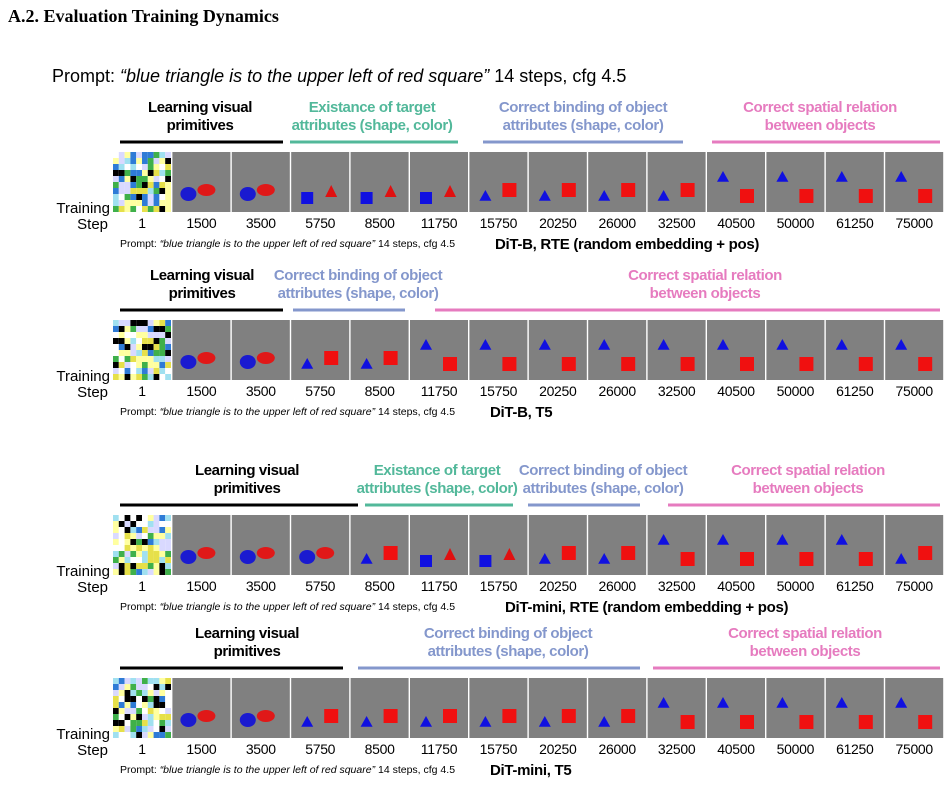 The width and height of the screenshot is (949, 788). What do you see at coordinates (416, 607) in the screenshot?
I see `prompt-settings: 14 steps, cfg 4.5` at bounding box center [416, 607].